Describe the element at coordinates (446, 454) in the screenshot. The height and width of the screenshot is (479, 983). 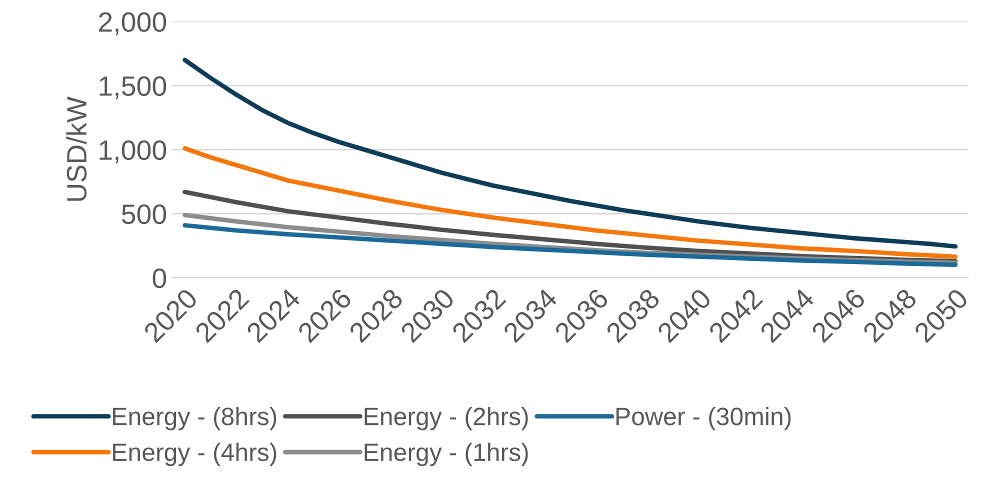
I see `legend-label: Energy - (1hrs)` at that location.